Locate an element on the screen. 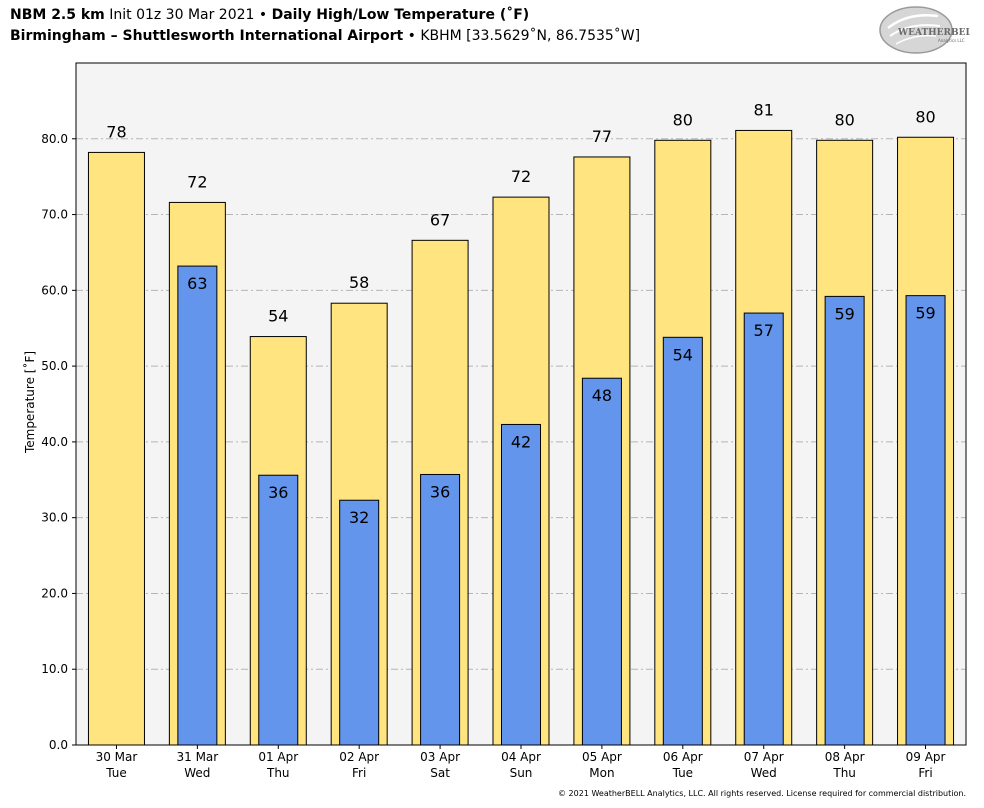 Image resolution: width=984 pixels, height=808 pixels. low-value-label: 32 is located at coordinates (359, 517).